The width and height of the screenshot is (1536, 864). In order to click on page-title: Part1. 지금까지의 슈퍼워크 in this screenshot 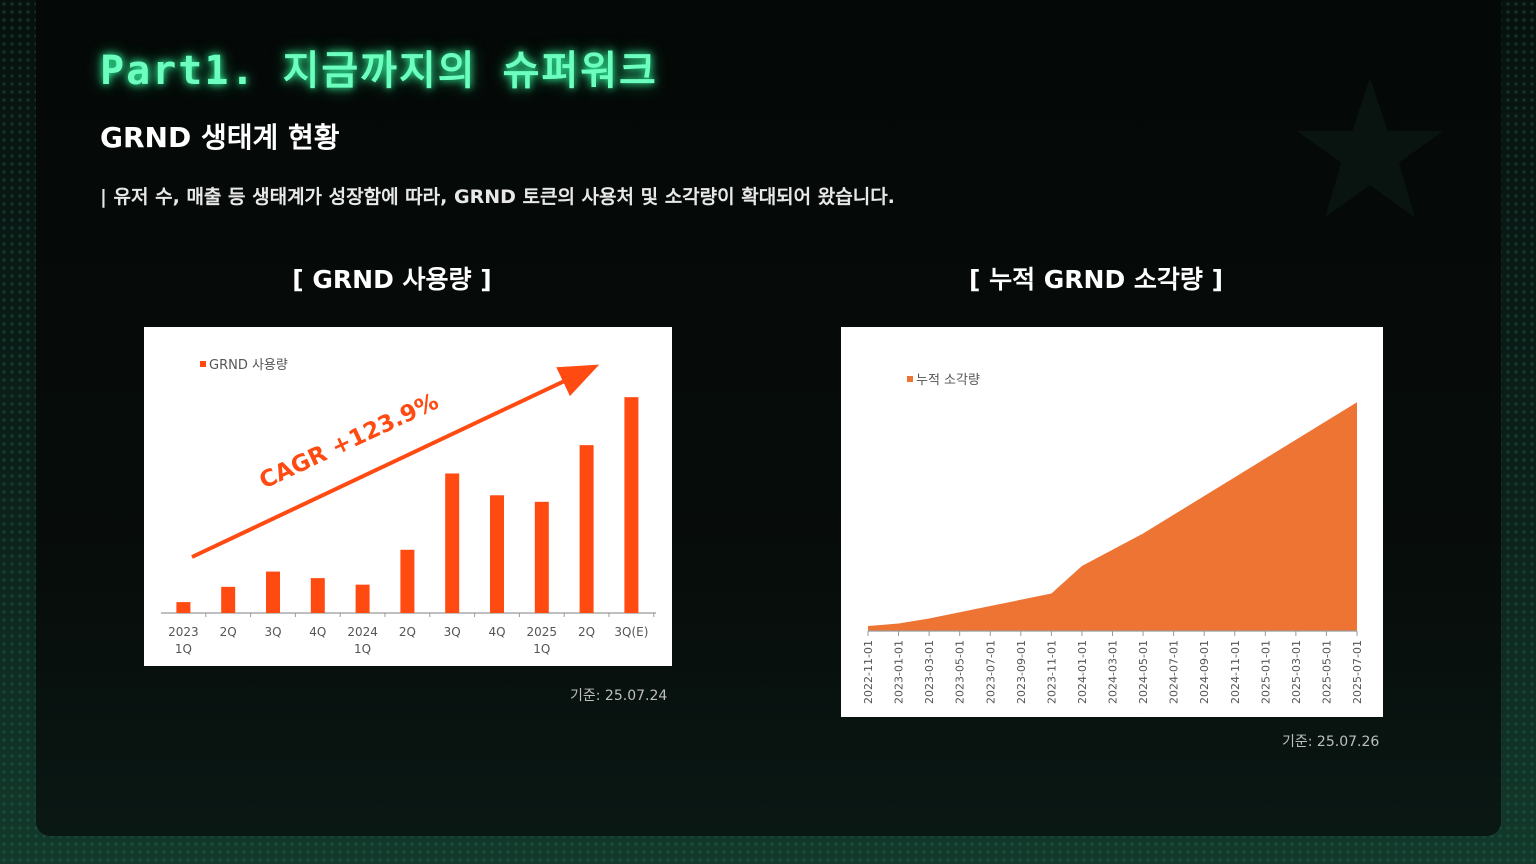, I will do `click(379, 71)`.